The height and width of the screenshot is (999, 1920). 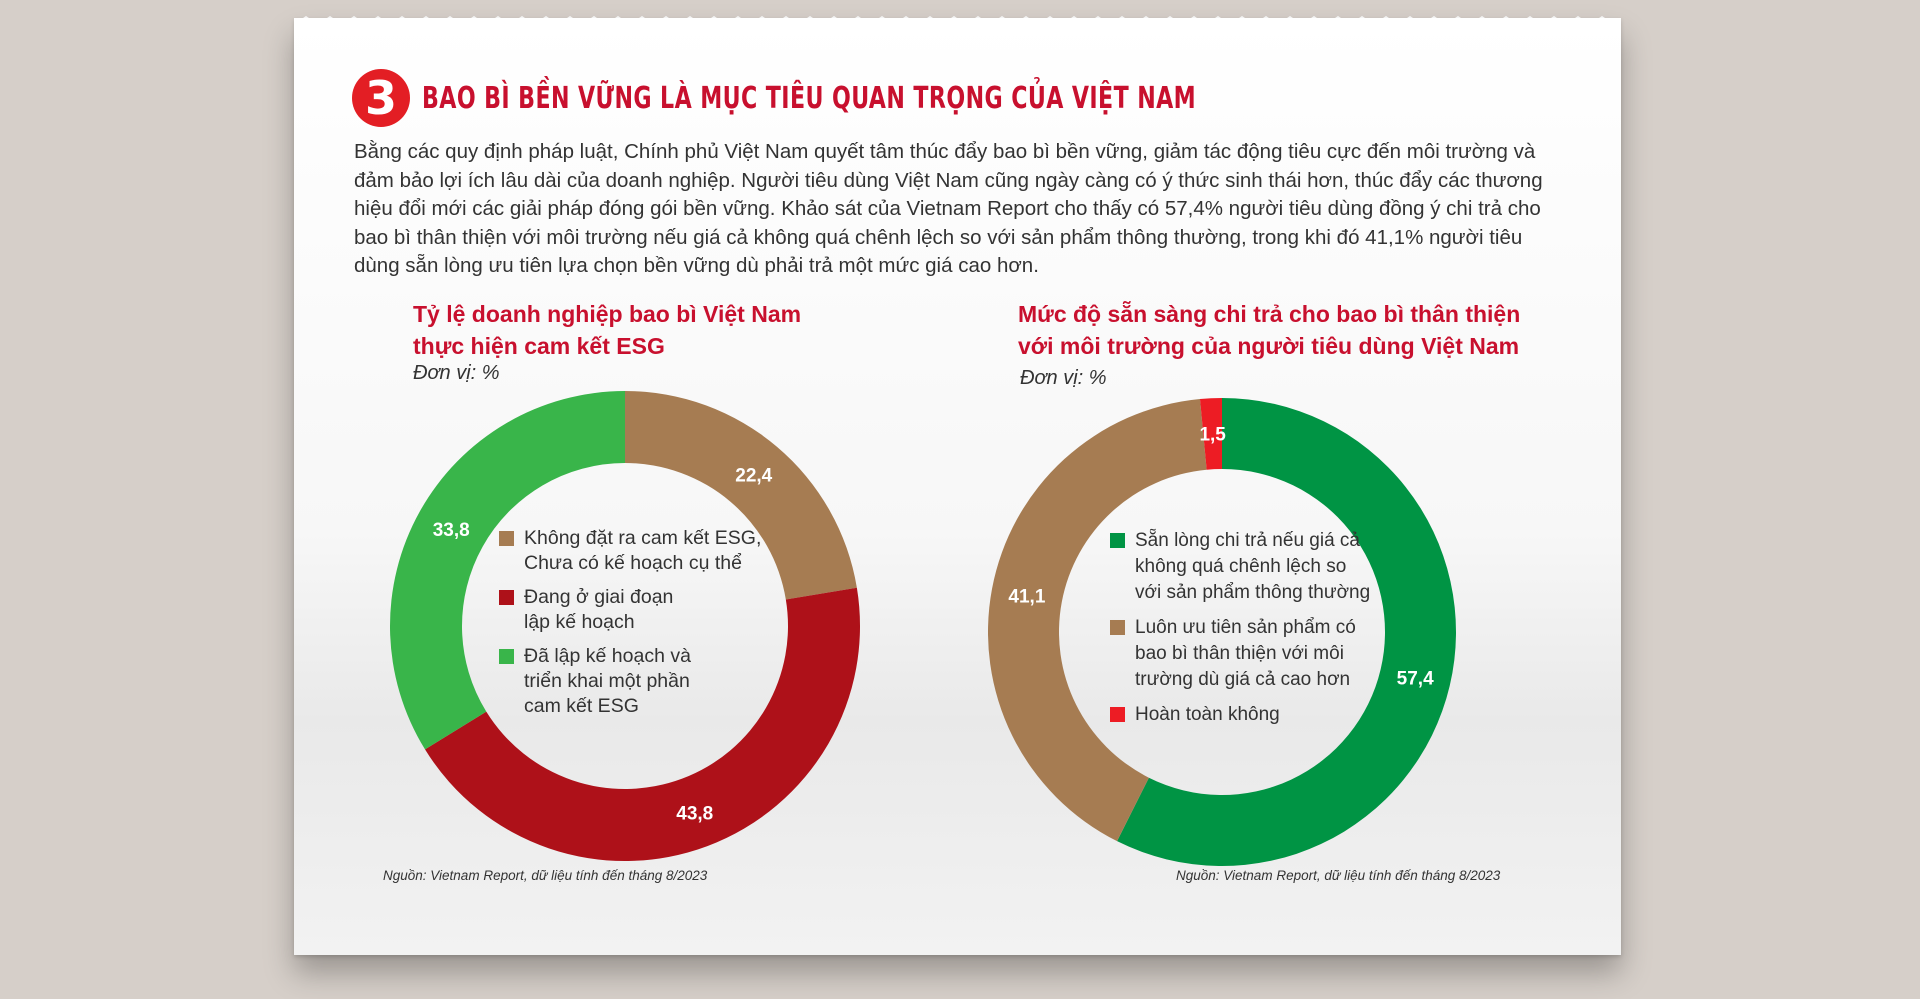 What do you see at coordinates (1239, 653) in the screenshot?
I see `legend-label: bao bì thân thiện với môi` at bounding box center [1239, 653].